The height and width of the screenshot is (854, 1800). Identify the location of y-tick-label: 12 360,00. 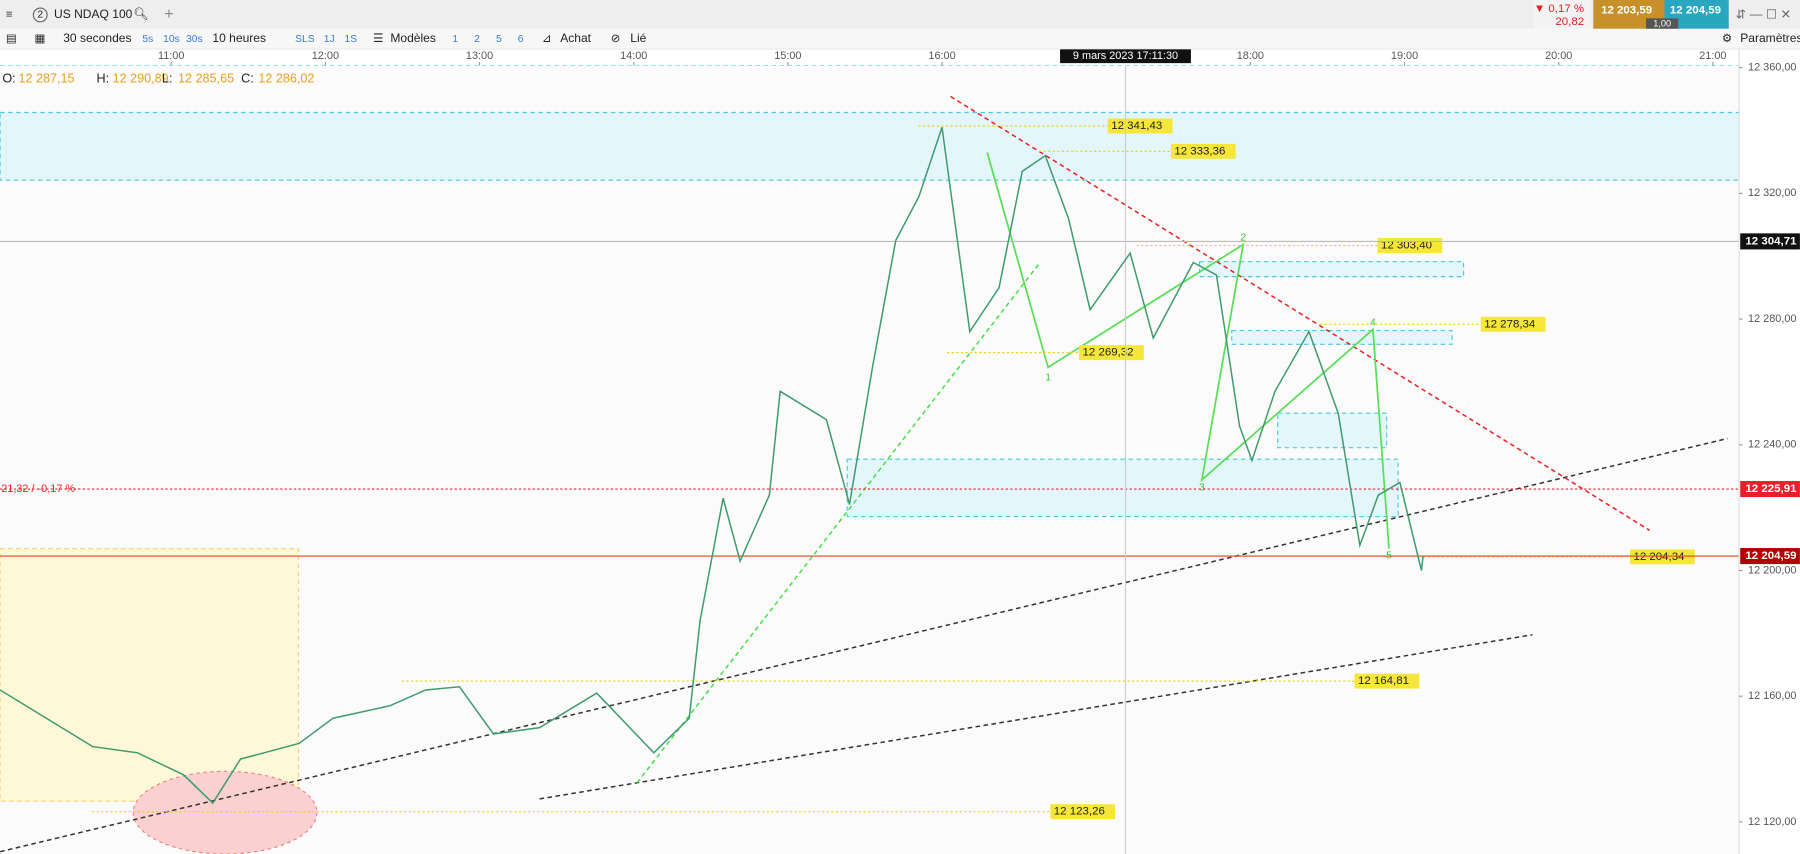
(1772, 68).